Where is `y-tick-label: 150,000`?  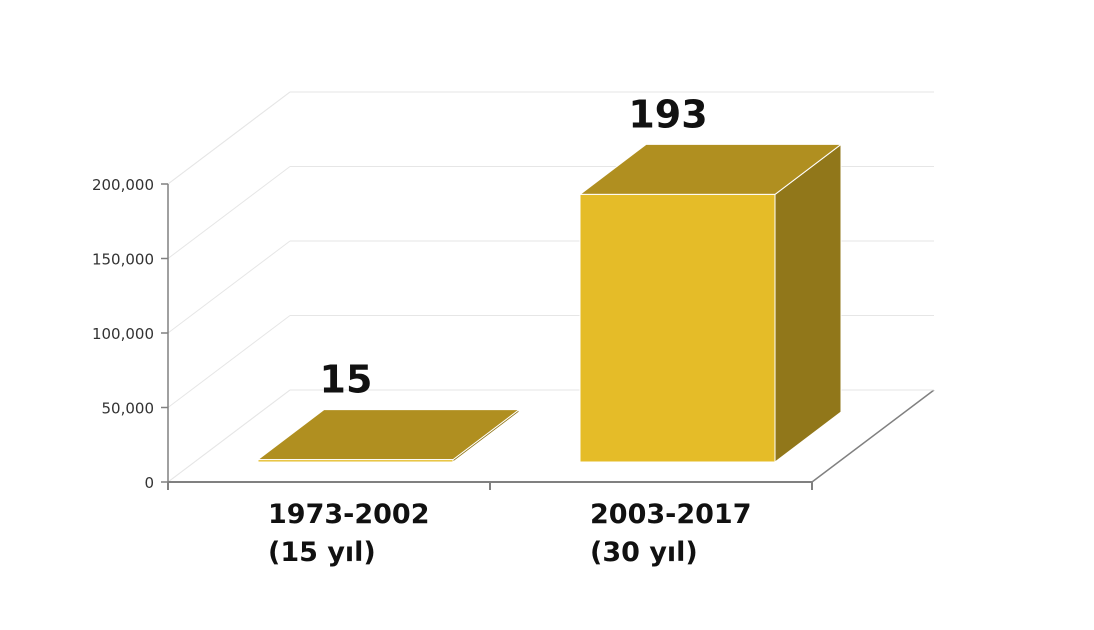 y-tick-label: 150,000 is located at coordinates (123, 260).